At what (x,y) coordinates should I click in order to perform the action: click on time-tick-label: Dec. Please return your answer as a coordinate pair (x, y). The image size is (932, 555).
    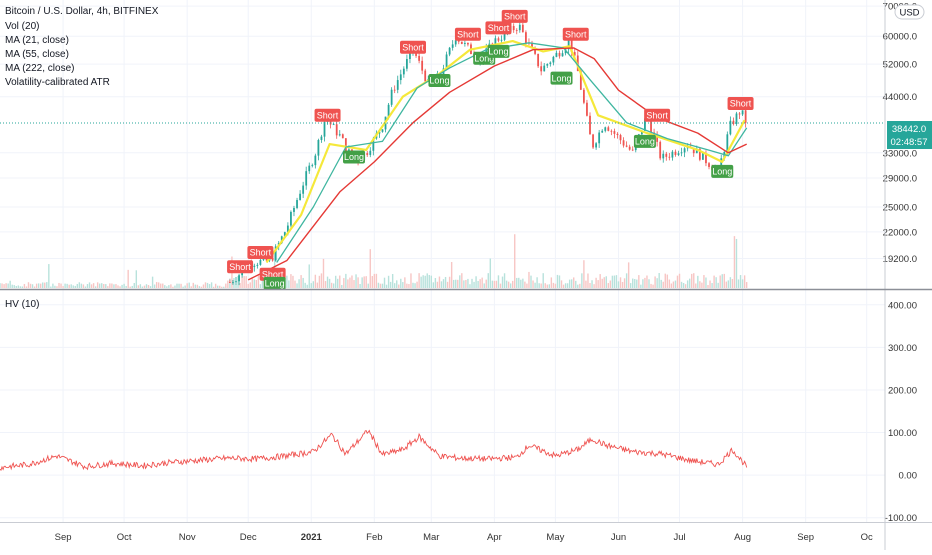
    Looking at the image, I should click on (248, 537).